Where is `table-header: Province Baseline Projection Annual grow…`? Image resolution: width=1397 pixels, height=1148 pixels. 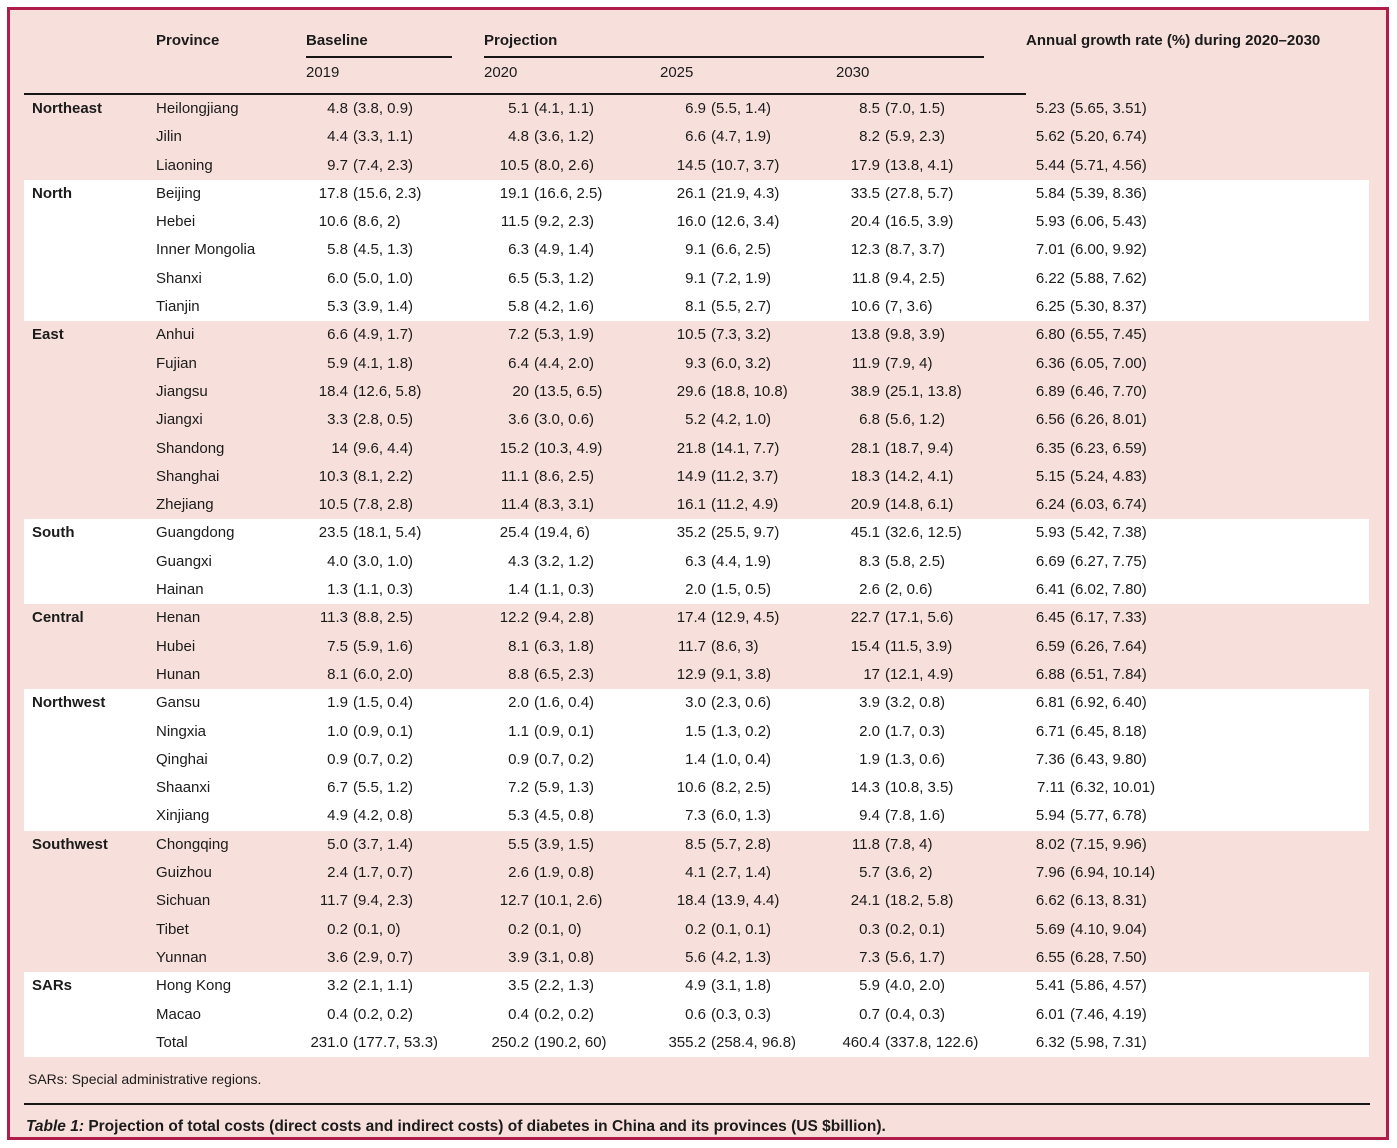 table-header: Province Baseline Projection Annual grow… is located at coordinates (696, 57).